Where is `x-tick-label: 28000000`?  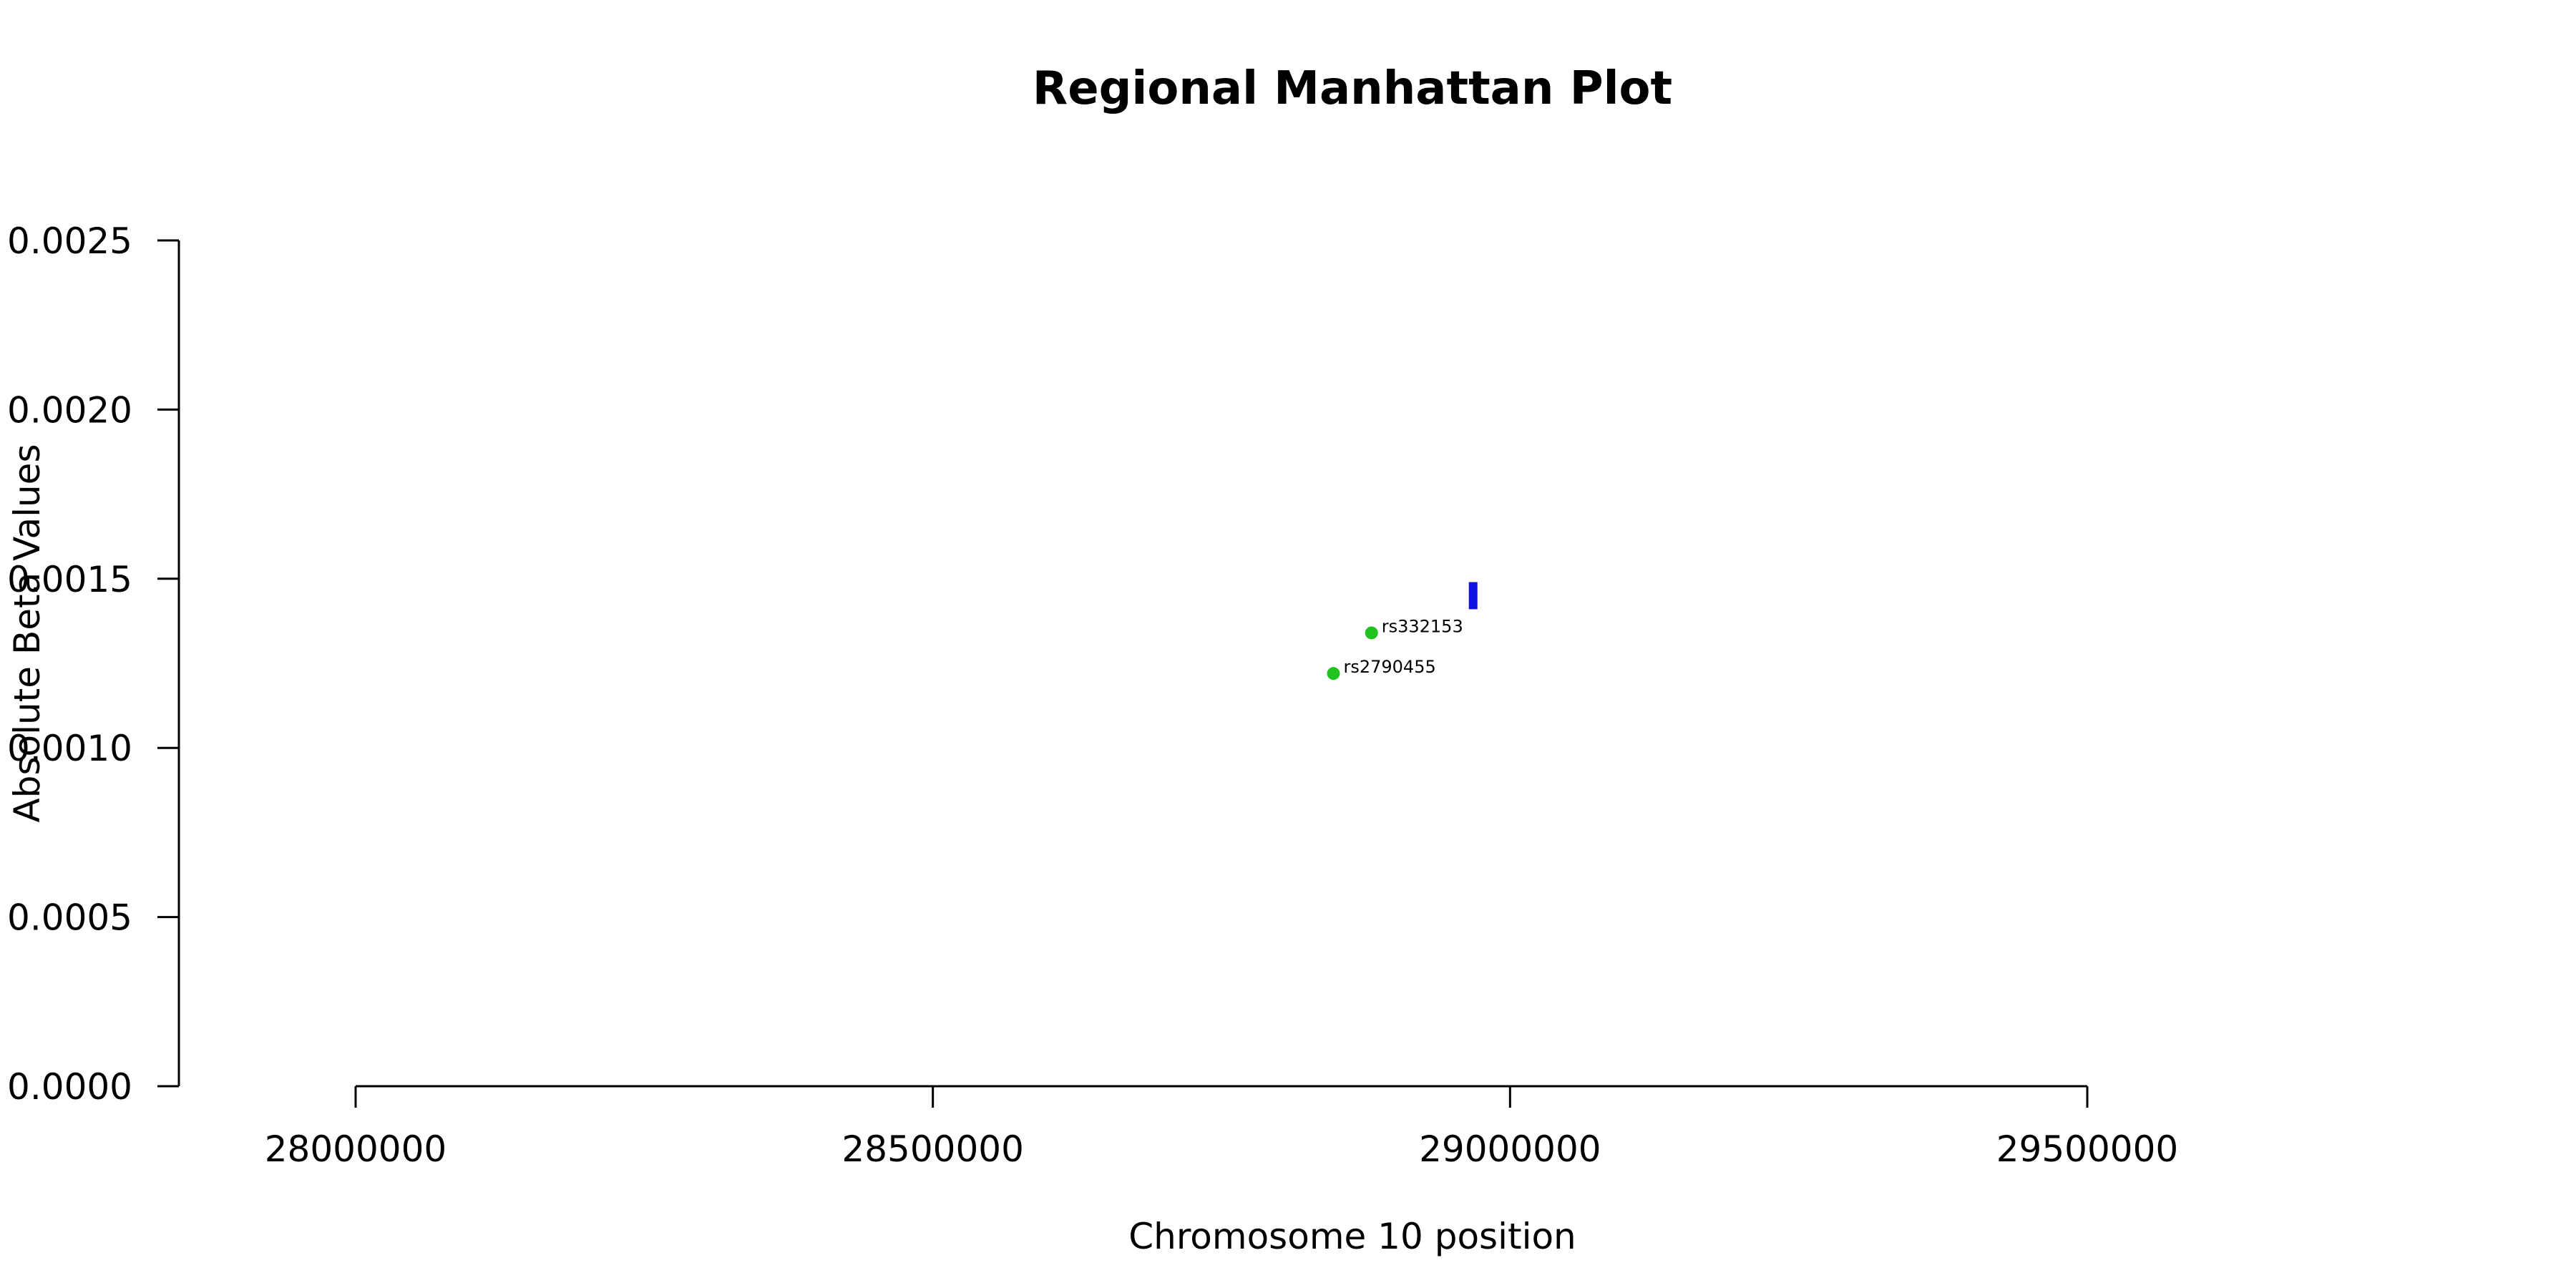 x-tick-label: 28000000 is located at coordinates (356, 1149).